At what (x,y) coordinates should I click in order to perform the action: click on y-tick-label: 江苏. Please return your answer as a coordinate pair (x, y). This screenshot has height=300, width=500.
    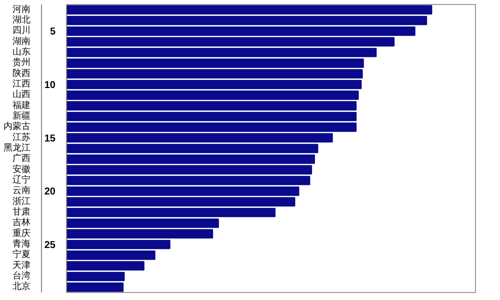
    Looking at the image, I should click on (21, 137).